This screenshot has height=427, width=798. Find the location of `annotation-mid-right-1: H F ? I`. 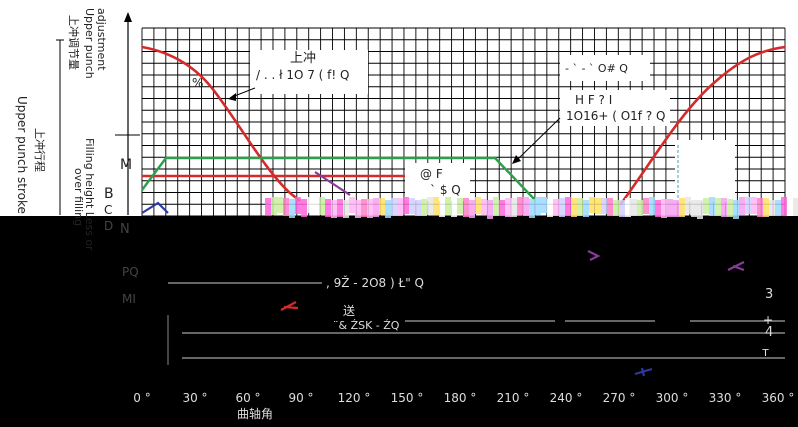

annotation-mid-right-1: H F ? I is located at coordinates (593, 100).